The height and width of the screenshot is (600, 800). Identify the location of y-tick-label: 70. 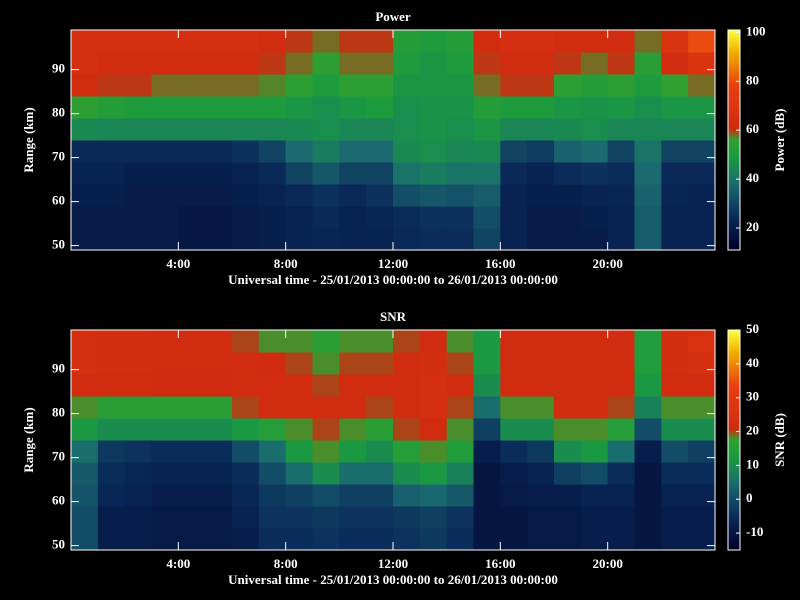
(58, 156).